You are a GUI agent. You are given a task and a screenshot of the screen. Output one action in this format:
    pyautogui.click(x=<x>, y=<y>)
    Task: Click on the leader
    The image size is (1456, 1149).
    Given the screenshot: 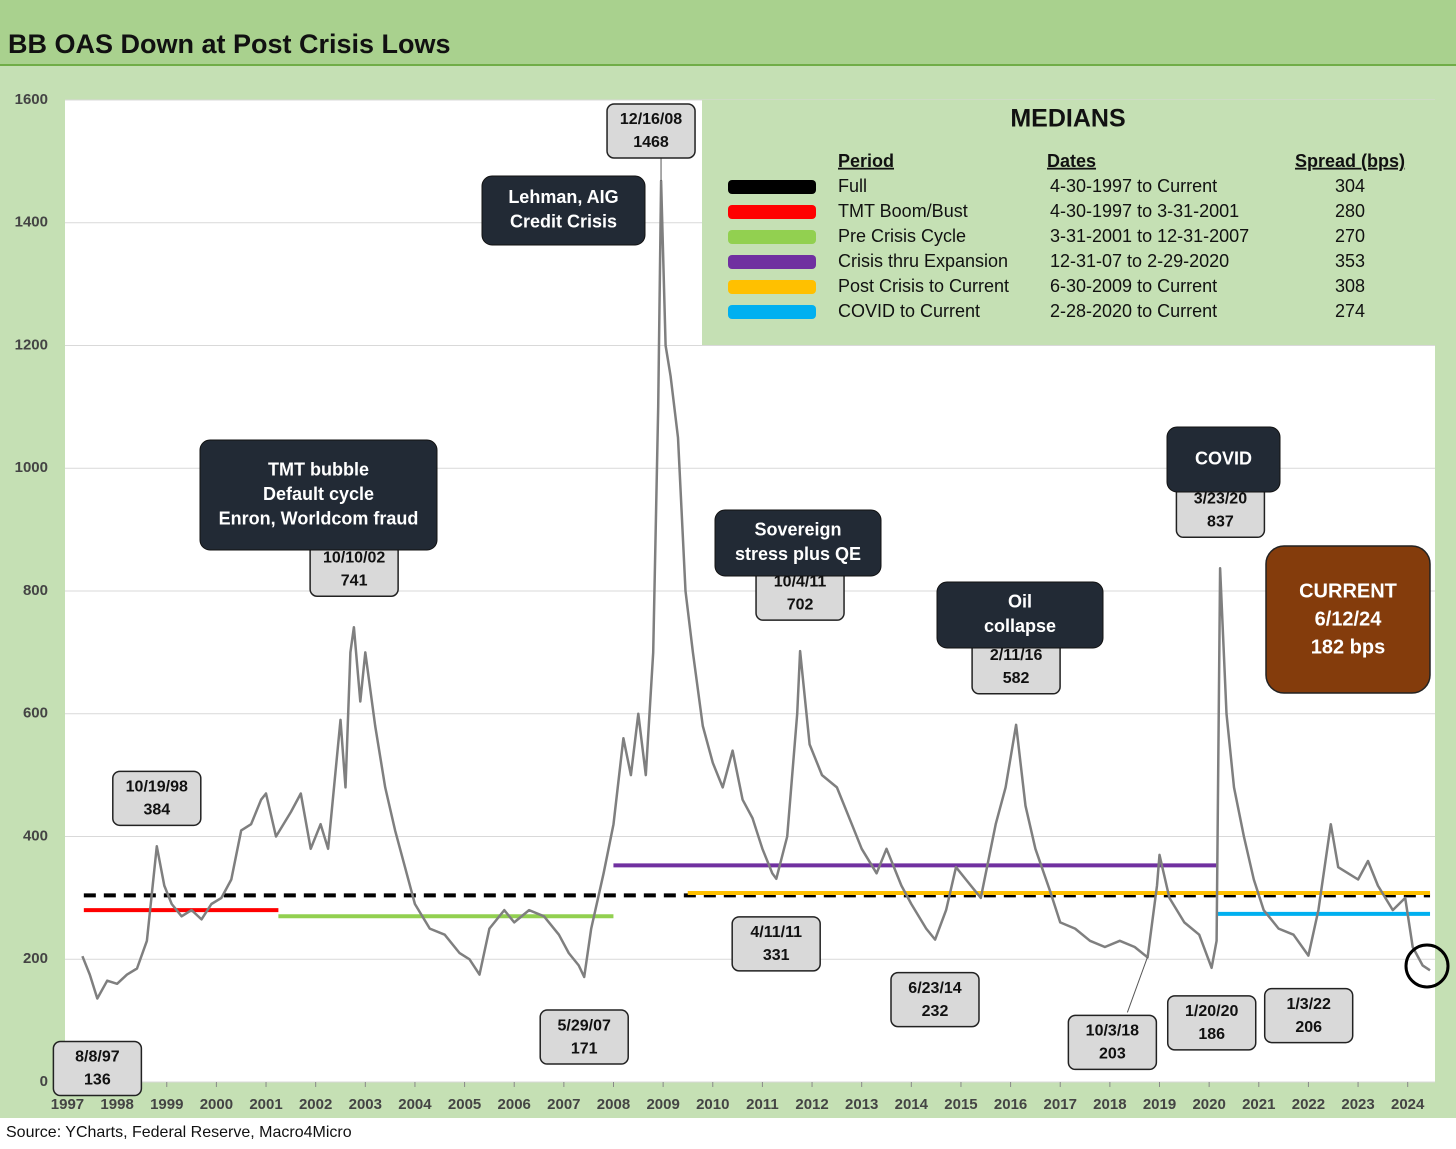 What is the action you would take?
    pyautogui.click(x=1137, y=985)
    